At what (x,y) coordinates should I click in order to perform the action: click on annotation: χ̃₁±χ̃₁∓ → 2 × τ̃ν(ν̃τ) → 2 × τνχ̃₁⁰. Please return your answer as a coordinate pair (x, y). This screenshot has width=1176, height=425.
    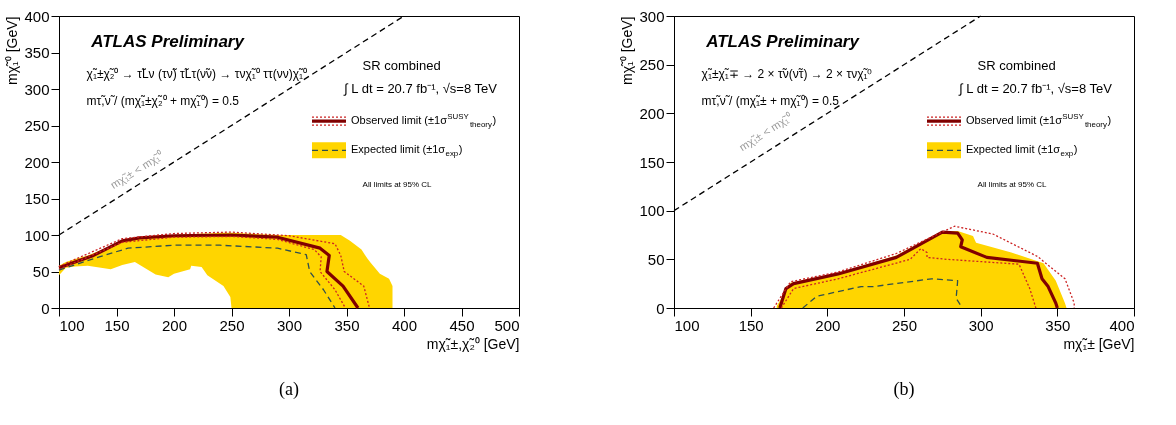
    Looking at the image, I should click on (787, 74).